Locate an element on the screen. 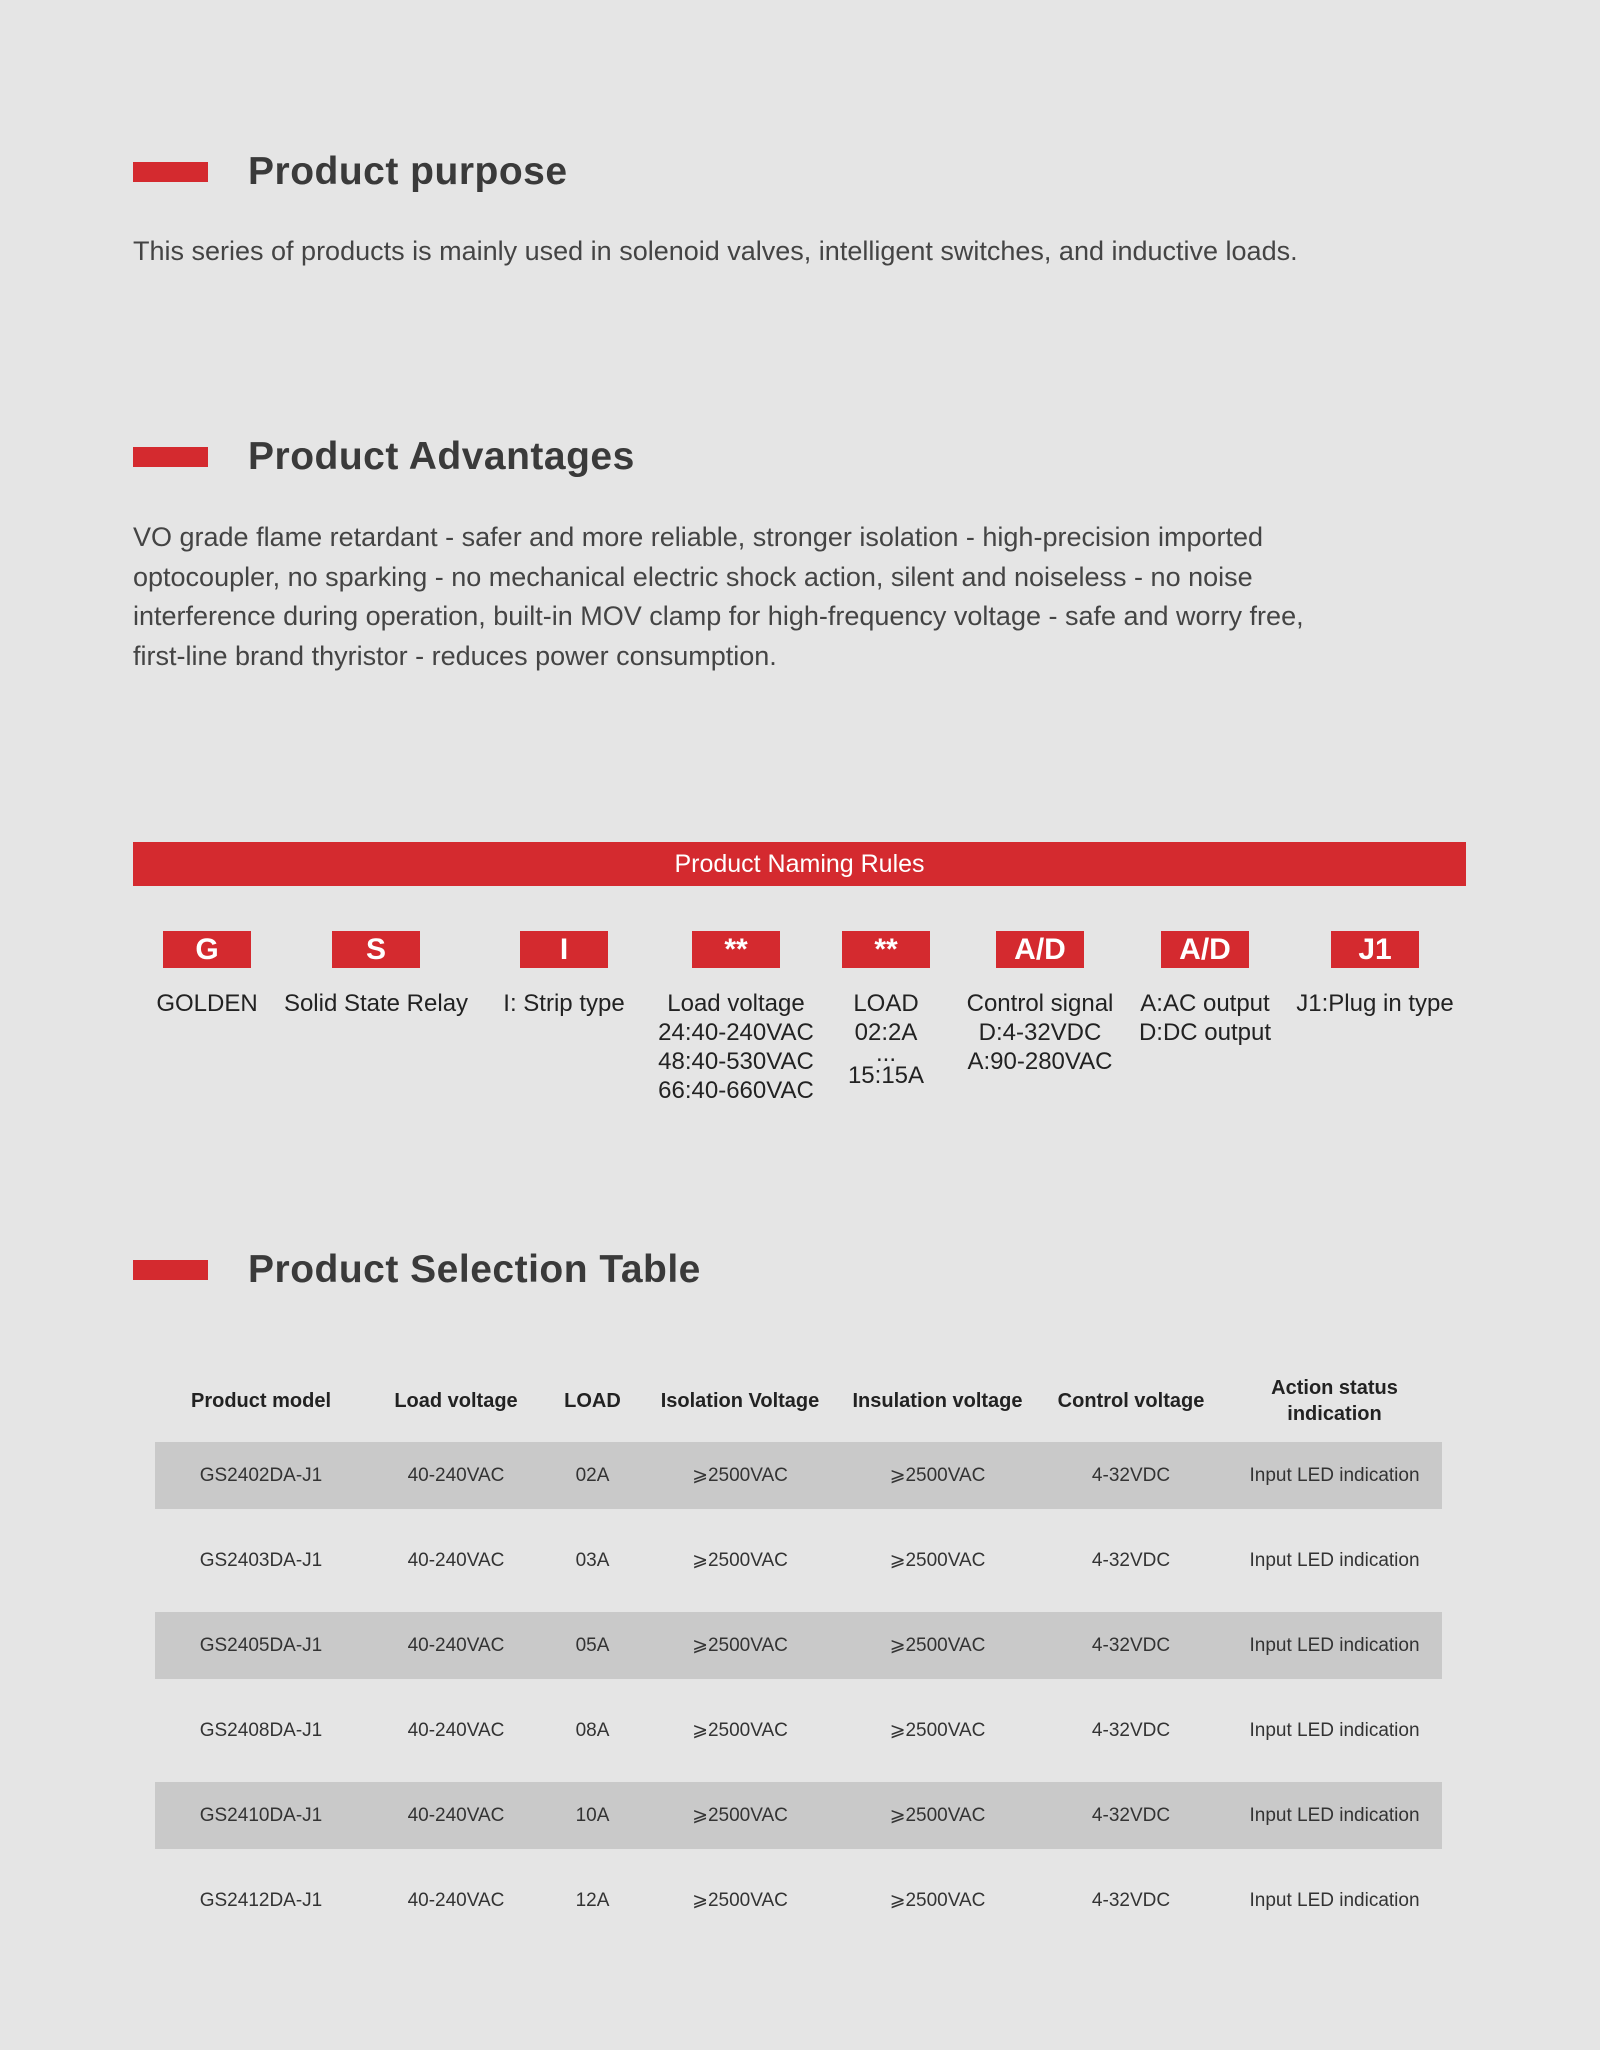 Image resolution: width=1600 pixels, height=2050 pixels. code-description: LOAD is located at coordinates (886, 1003).